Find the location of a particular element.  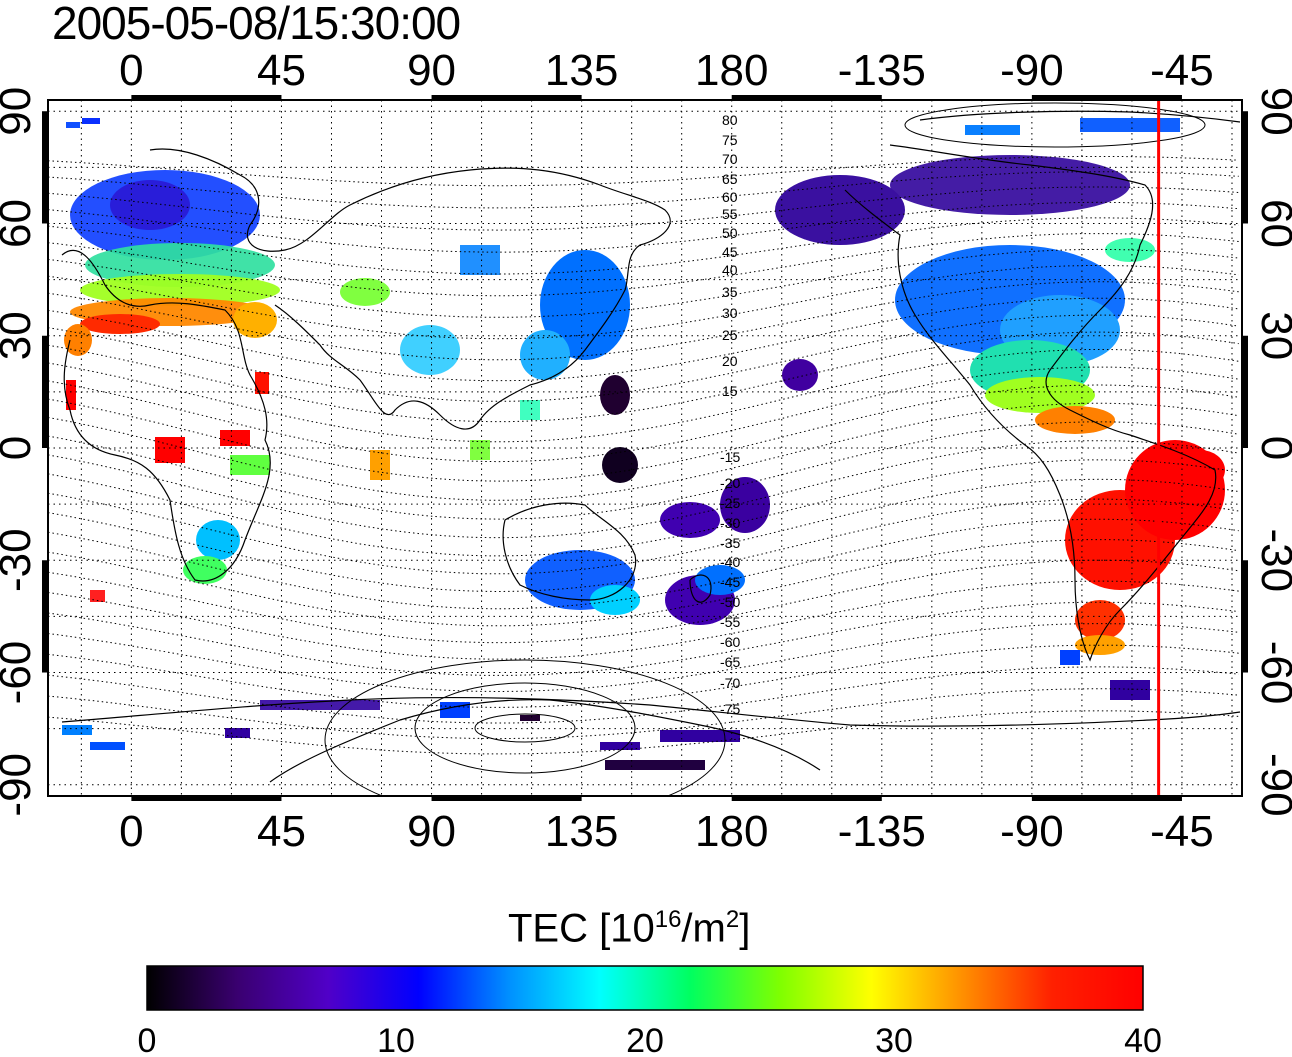

x-tick-label-top: 135 is located at coordinates (581, 70).